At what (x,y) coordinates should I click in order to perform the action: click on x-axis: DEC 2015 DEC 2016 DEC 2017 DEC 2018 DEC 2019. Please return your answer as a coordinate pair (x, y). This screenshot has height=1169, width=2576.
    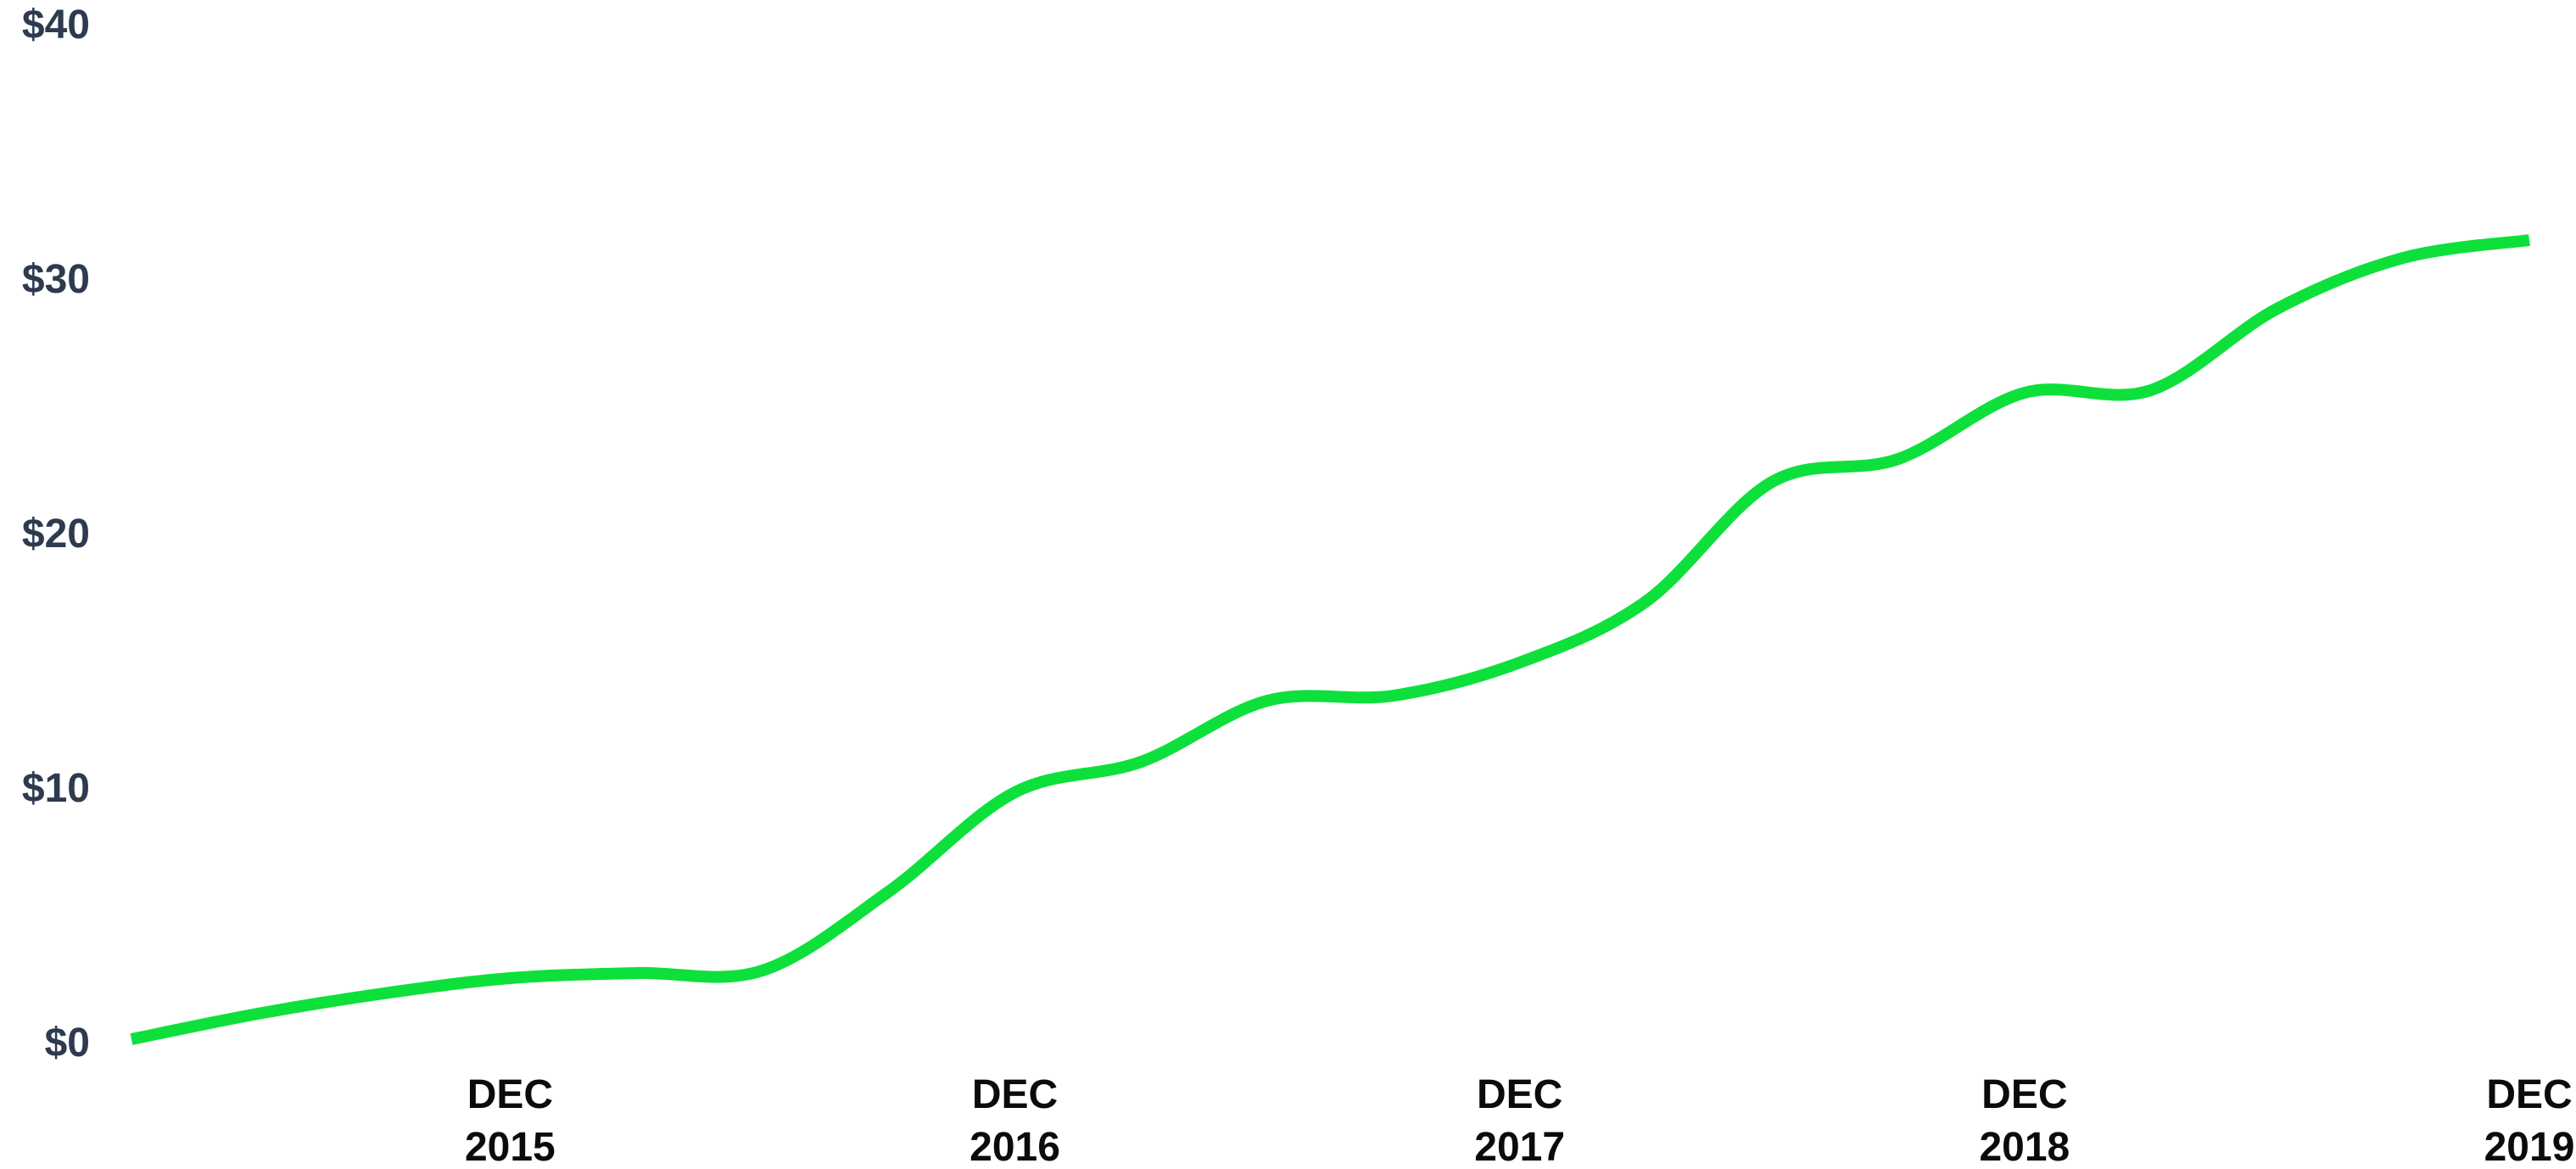
    Looking at the image, I should click on (1519, 1120).